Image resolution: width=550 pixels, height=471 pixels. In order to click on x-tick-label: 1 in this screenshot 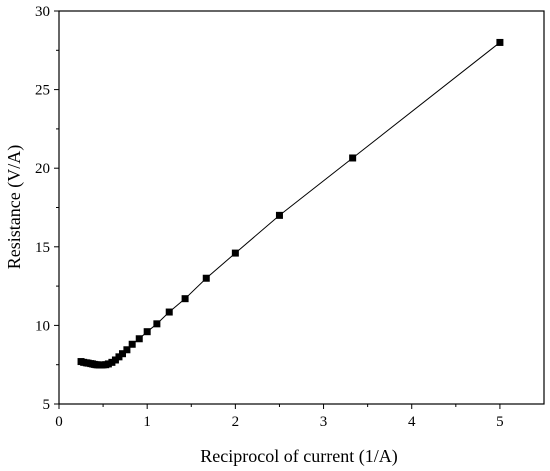, I will do `click(147, 422)`.